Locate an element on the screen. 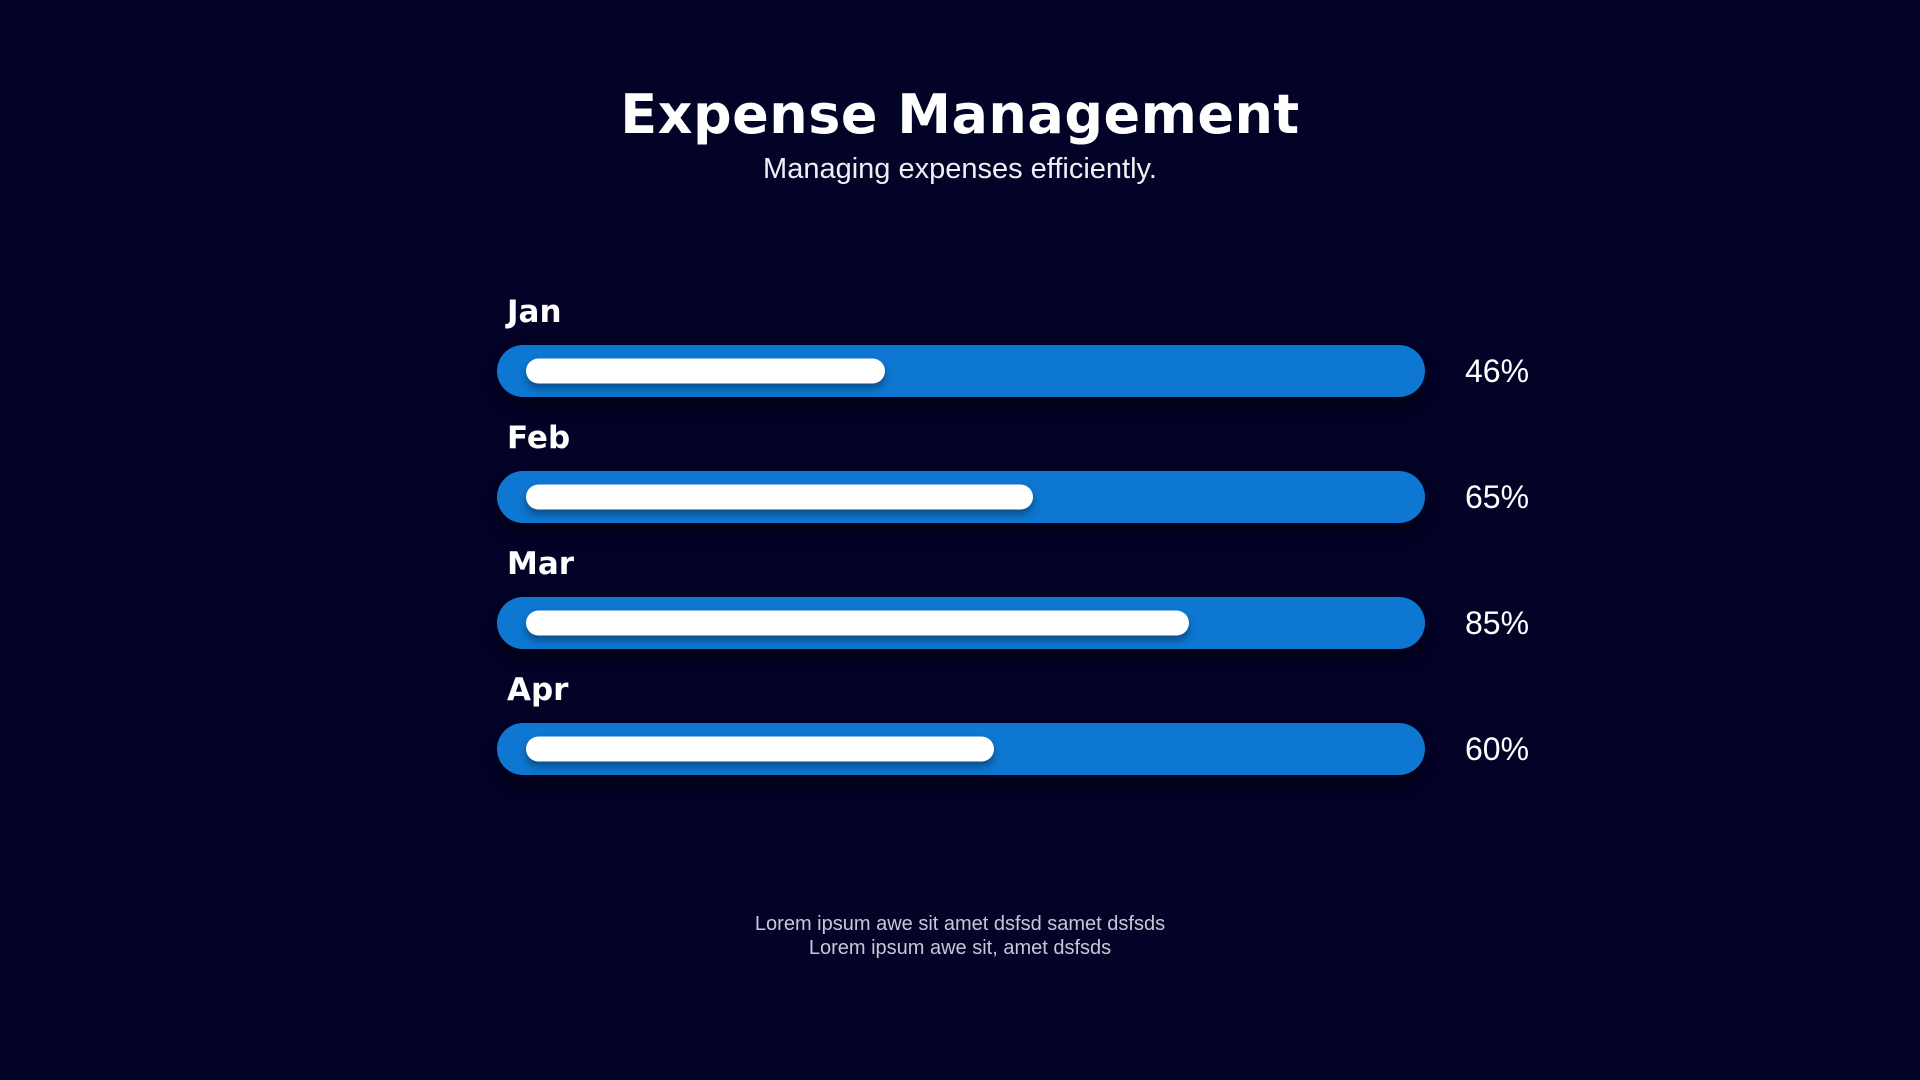  bar-label-apr: Apr is located at coordinates (538, 690).